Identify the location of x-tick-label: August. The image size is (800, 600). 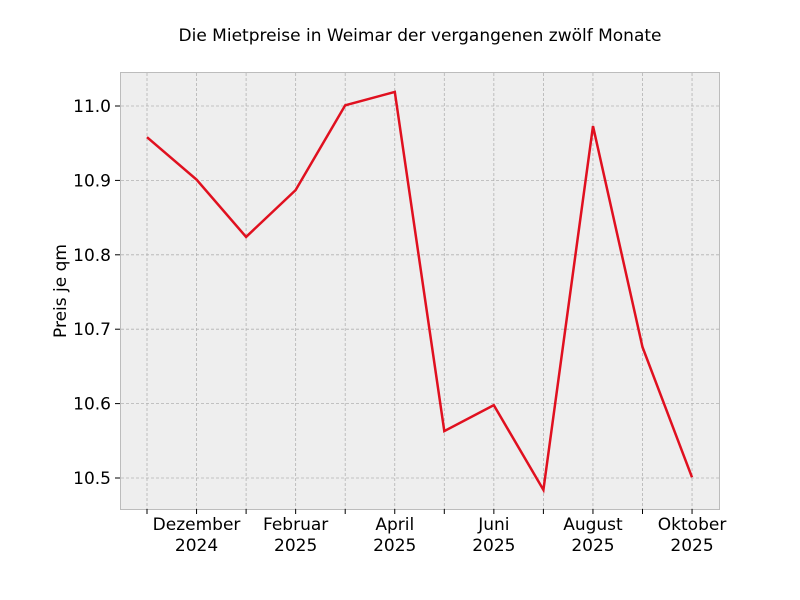
(593, 525).